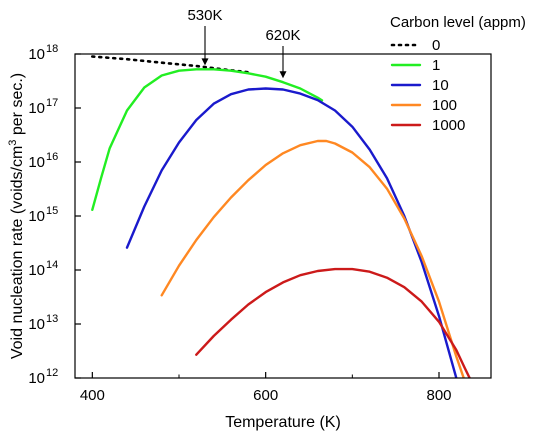 The image size is (550, 436). I want to click on x-tick-label: 800, so click(438, 395).